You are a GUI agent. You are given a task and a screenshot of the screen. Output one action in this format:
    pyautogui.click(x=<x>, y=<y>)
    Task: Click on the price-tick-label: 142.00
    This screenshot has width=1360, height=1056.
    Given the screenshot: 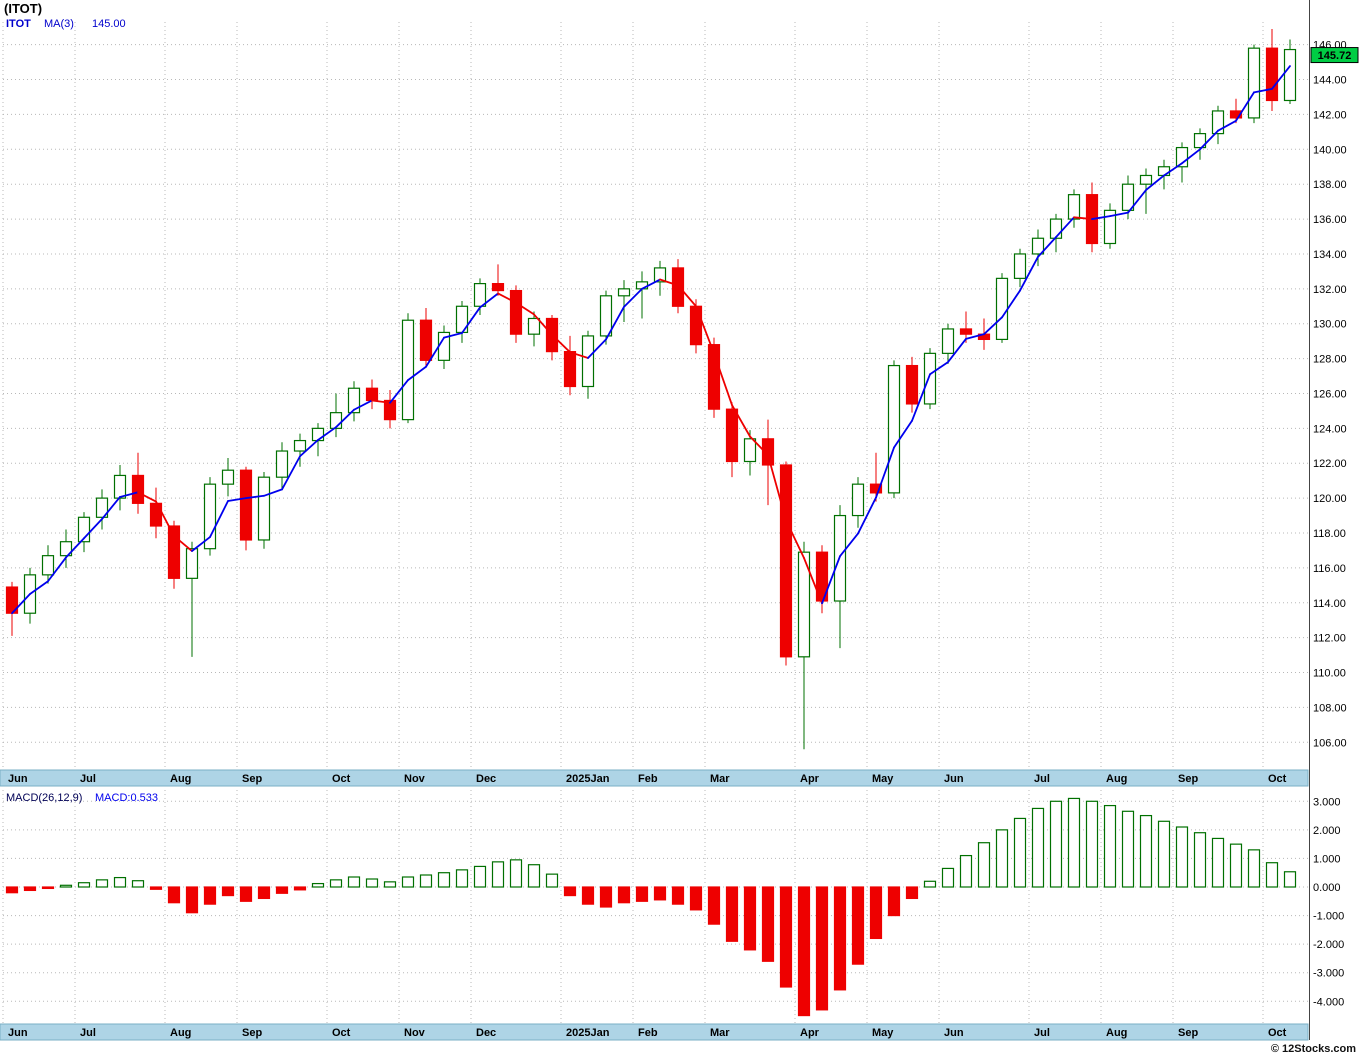 What is the action you would take?
    pyautogui.click(x=1330, y=115)
    